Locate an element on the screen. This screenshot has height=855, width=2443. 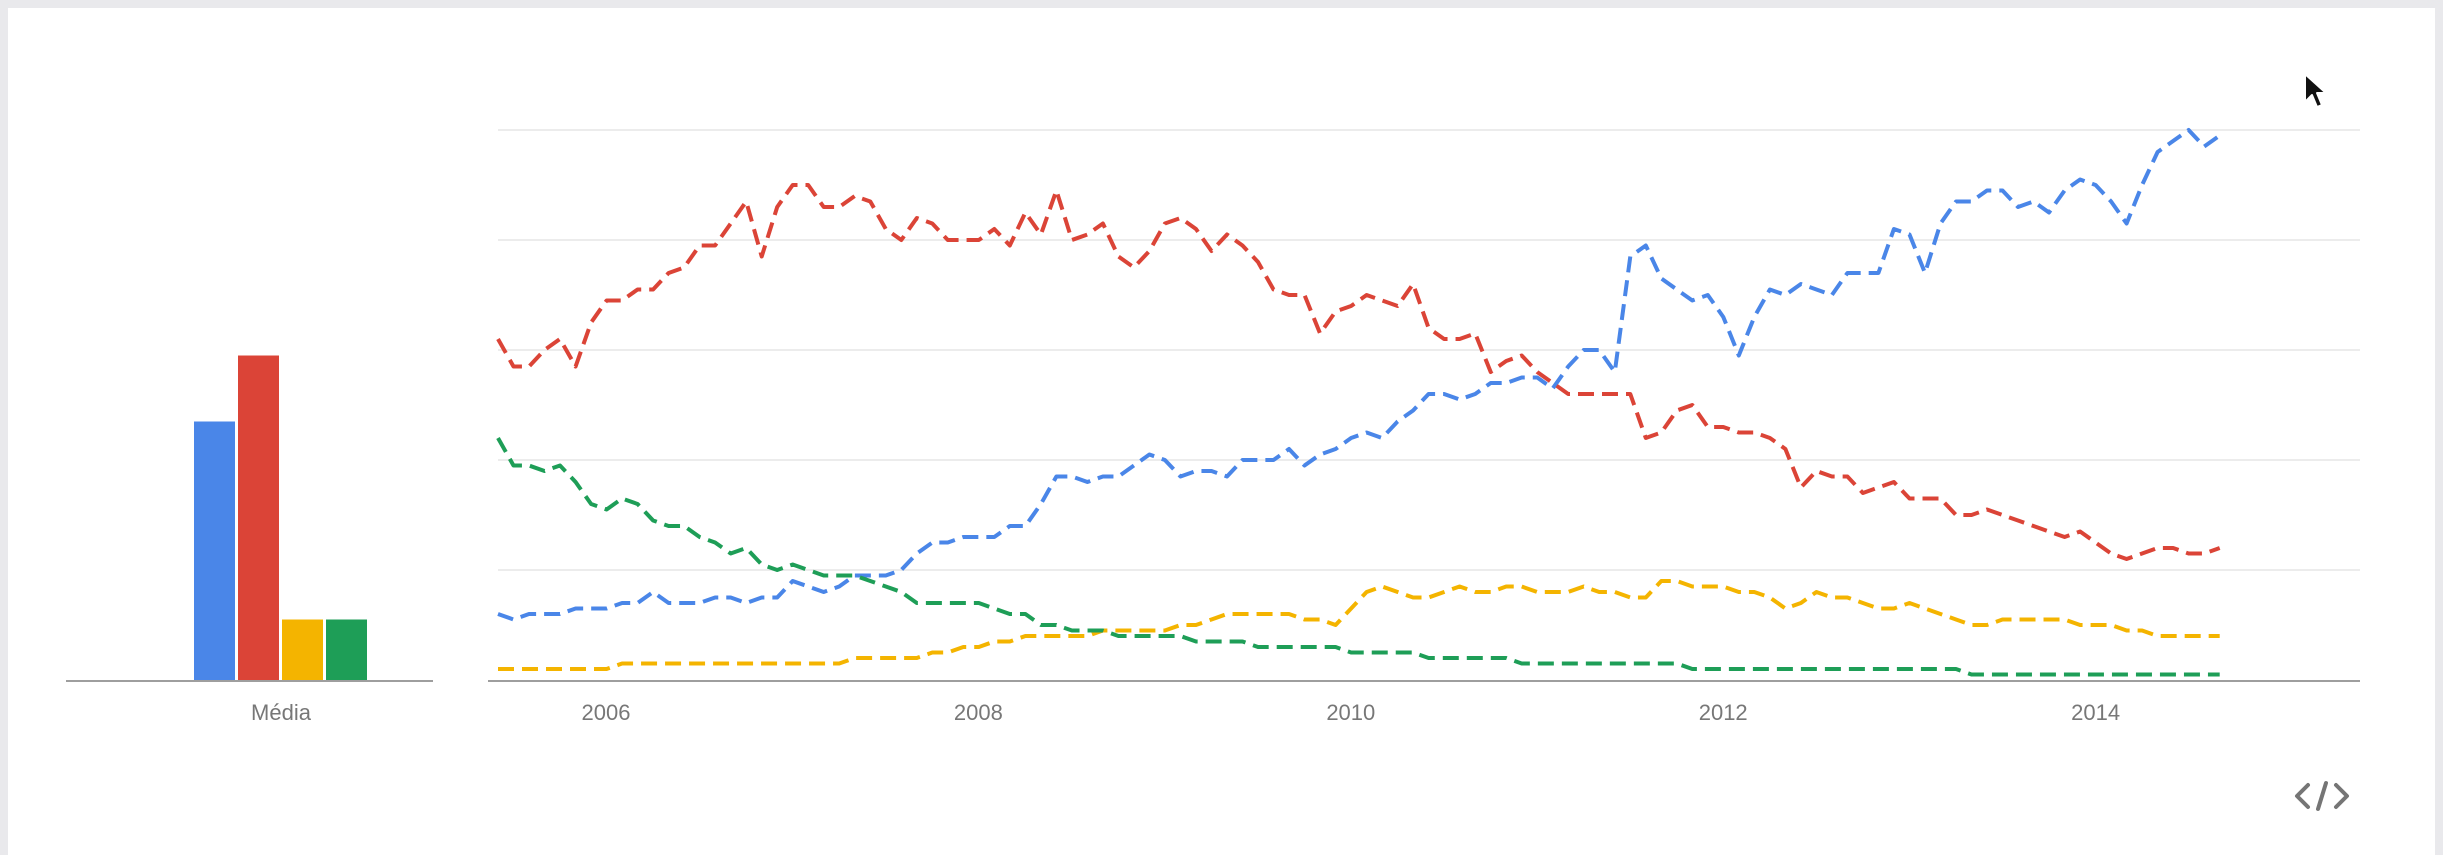
x-tick-label-2006: 2006 is located at coordinates (606, 712).